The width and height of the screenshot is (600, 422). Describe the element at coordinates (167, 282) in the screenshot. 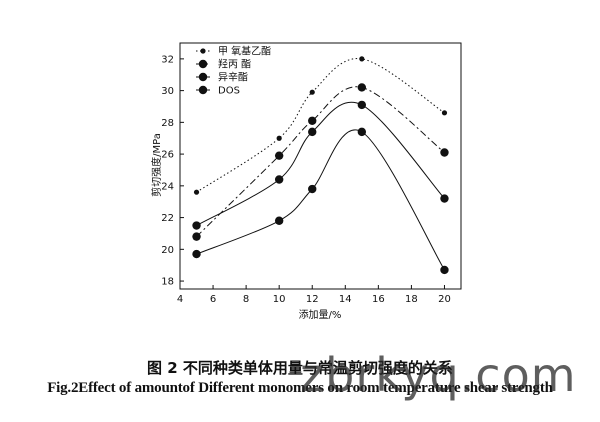

I see `y-tick-label: 18` at that location.